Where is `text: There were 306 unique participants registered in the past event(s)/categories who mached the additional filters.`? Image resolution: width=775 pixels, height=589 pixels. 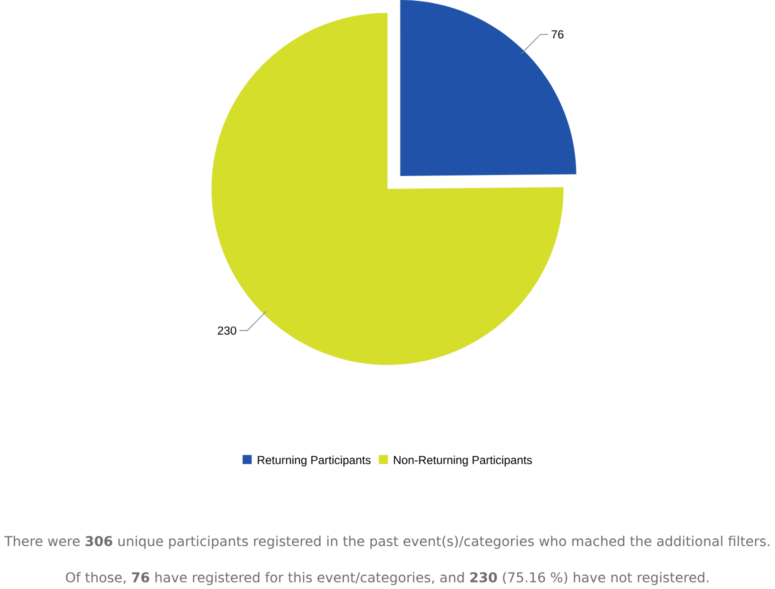 text: There were 306 unique participants registered in the past event(s)/categories who mached the additional filters. is located at coordinates (387, 542).